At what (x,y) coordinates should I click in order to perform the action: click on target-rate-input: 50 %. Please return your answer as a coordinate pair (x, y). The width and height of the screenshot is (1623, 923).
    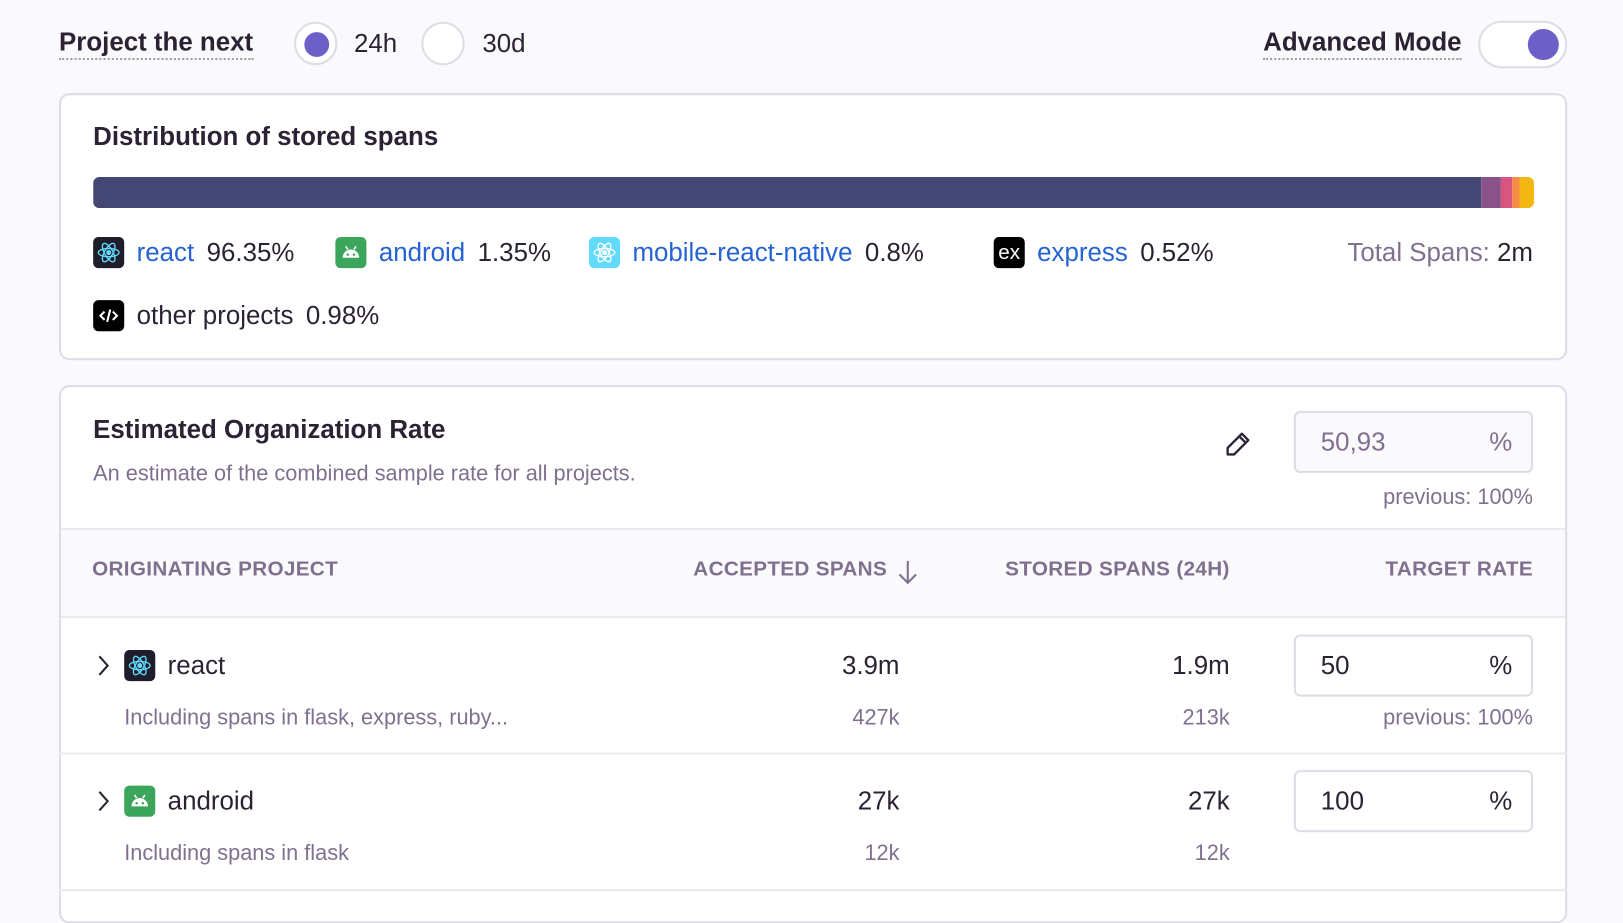
    Looking at the image, I should click on (1413, 665).